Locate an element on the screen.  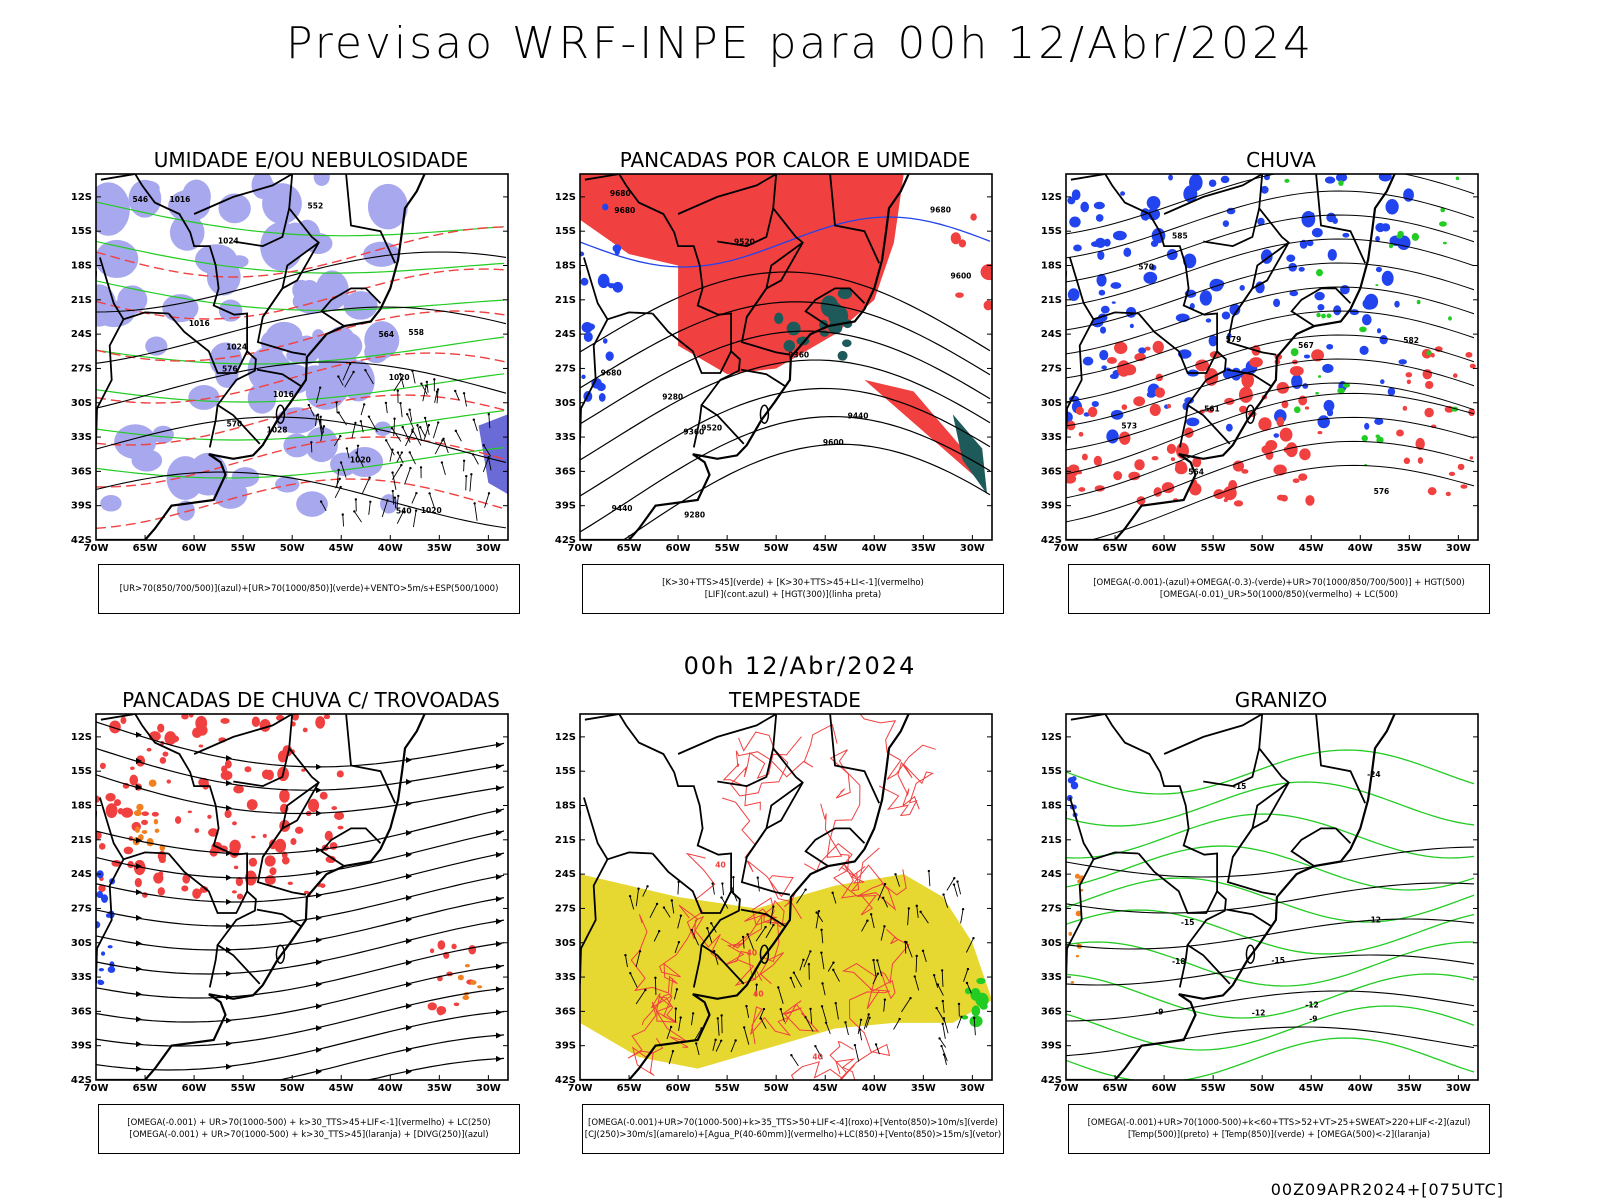
lat-label: 36S is located at coordinates (565, 1011).